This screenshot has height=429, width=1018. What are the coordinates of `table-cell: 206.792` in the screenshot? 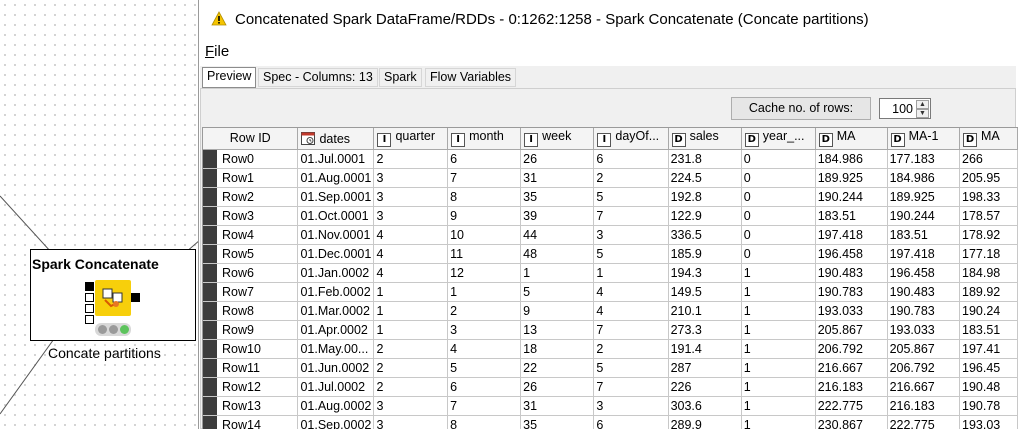 It's located at (851, 349).